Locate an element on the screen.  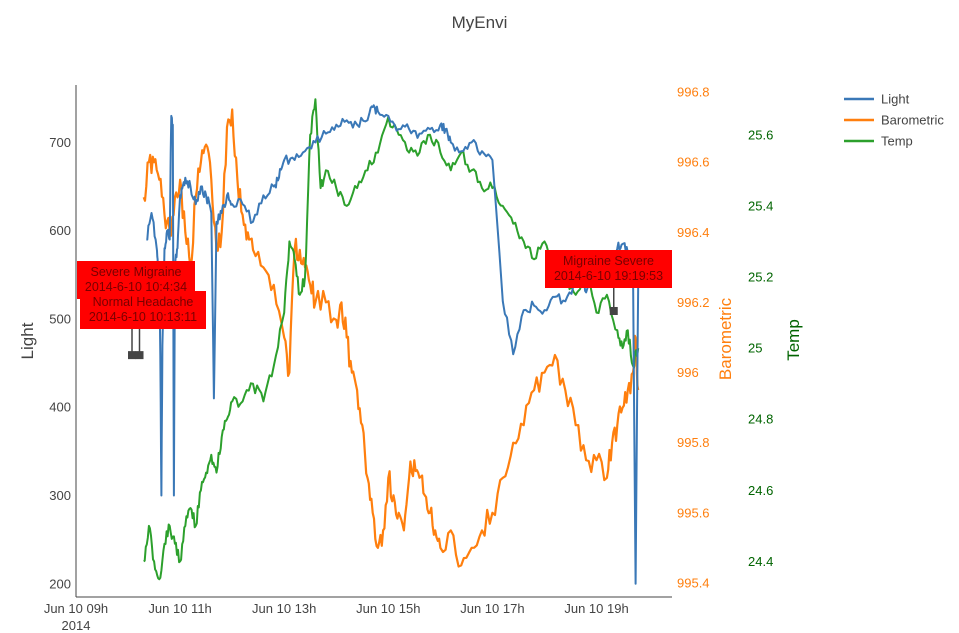
y-tick-label-barometric: 996.8 is located at coordinates (693, 92).